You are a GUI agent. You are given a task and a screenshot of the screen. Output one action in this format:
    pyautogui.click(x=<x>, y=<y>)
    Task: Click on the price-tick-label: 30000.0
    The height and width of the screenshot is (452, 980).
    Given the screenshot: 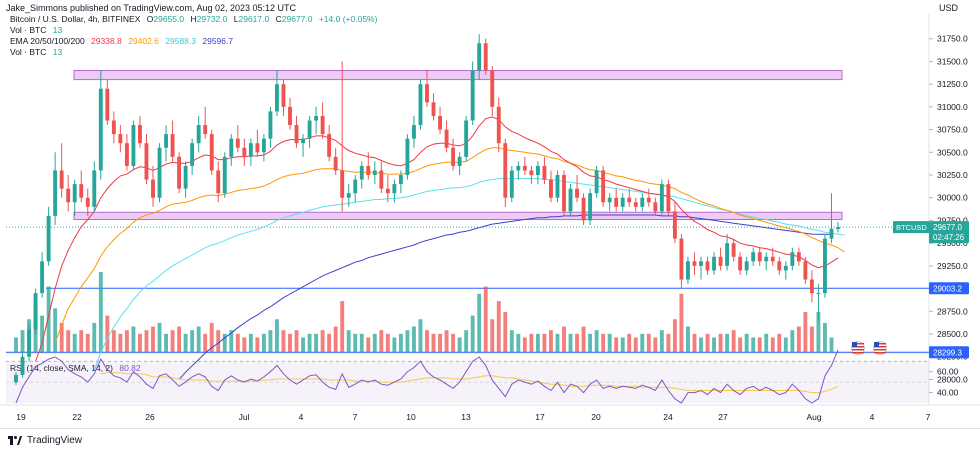 What is the action you would take?
    pyautogui.click(x=952, y=198)
    